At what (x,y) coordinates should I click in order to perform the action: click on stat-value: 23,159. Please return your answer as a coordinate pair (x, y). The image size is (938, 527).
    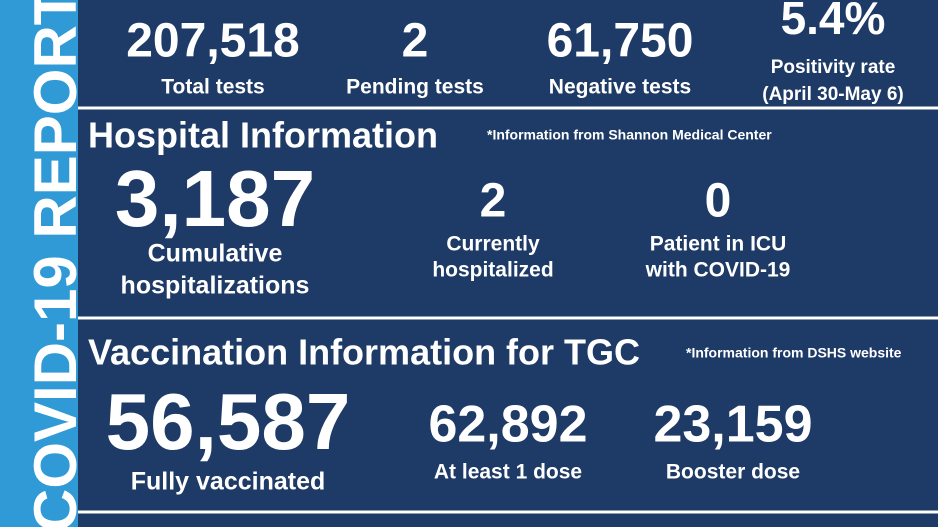
    Looking at the image, I should click on (732, 425).